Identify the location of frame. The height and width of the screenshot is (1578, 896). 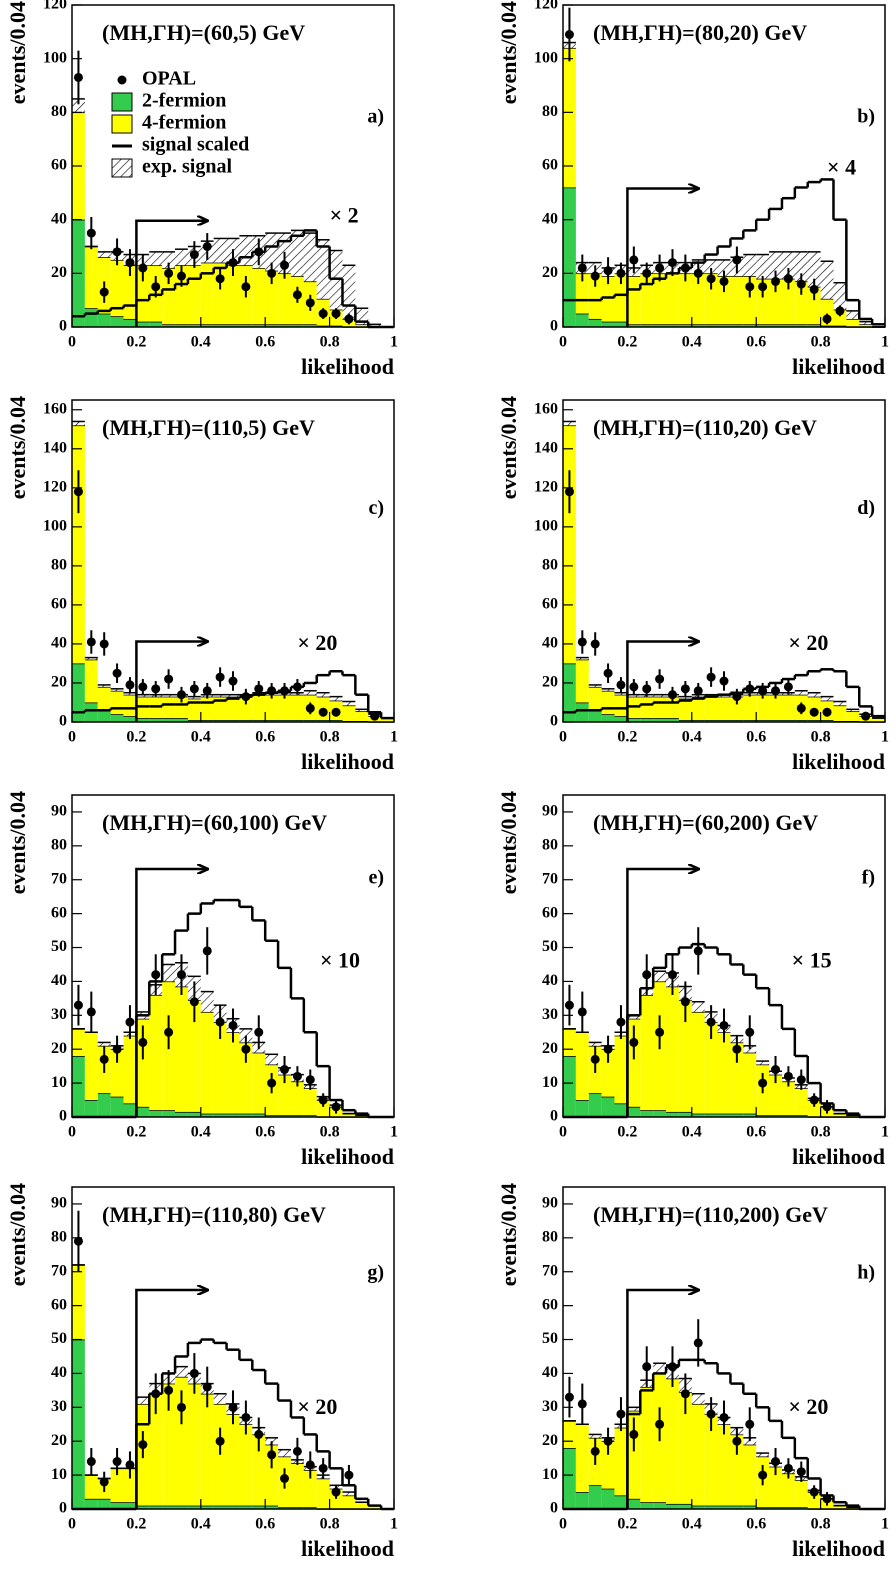
(233, 956).